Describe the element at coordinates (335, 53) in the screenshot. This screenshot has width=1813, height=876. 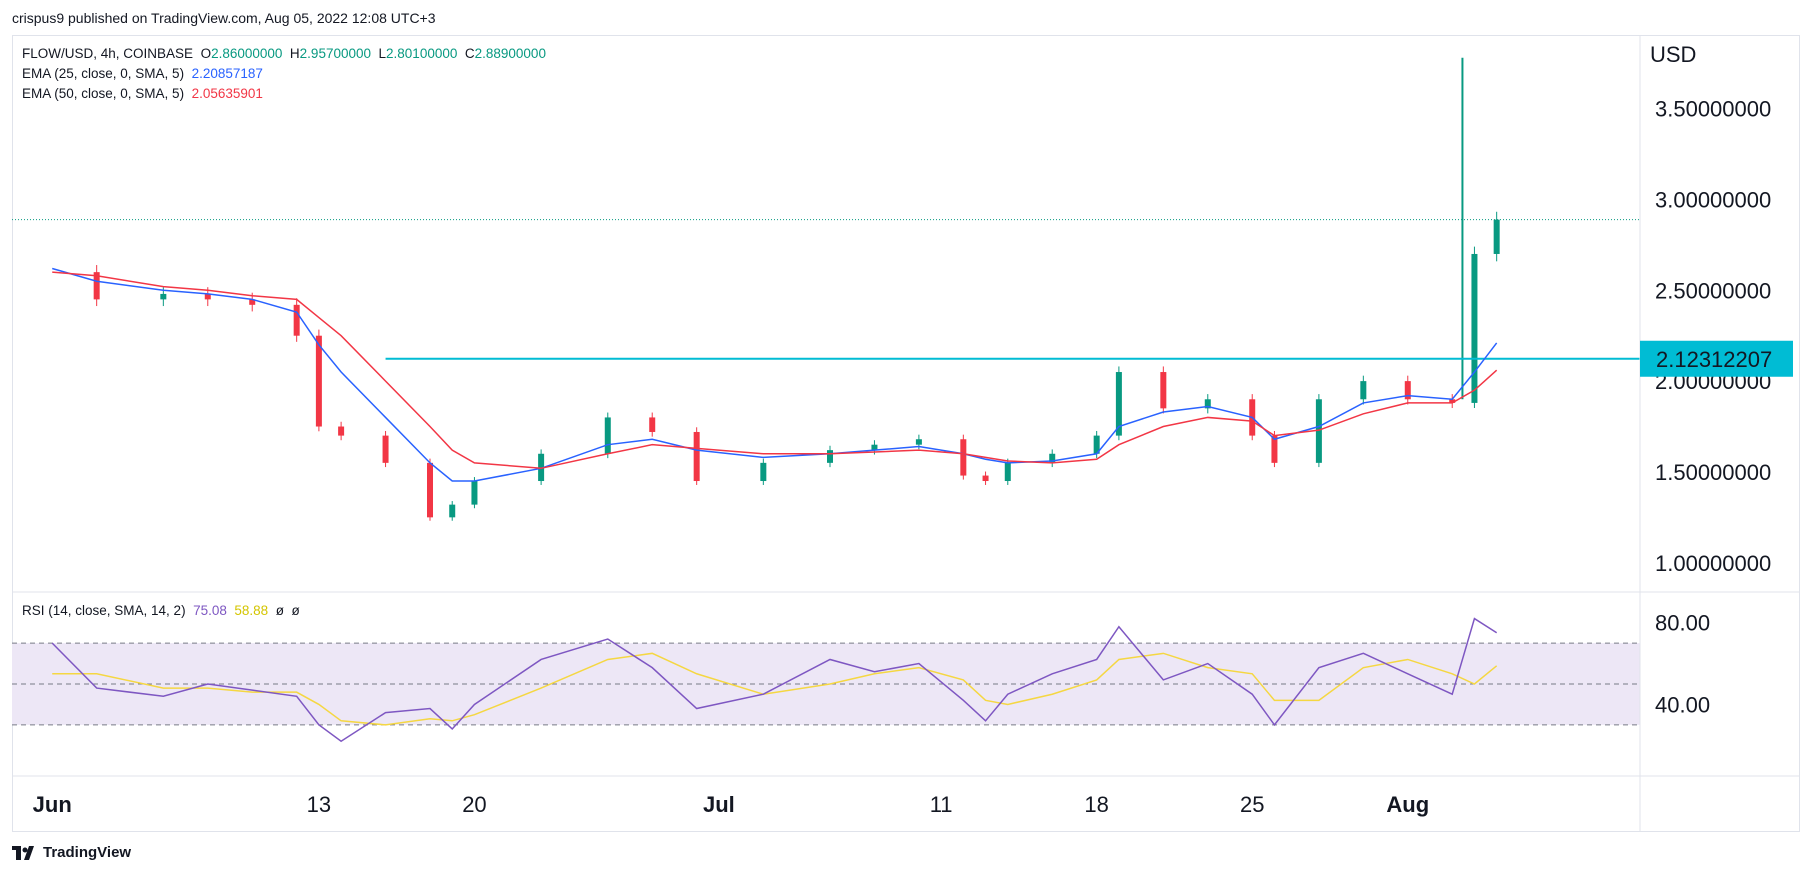
I see `high-value: 2.95700000` at that location.